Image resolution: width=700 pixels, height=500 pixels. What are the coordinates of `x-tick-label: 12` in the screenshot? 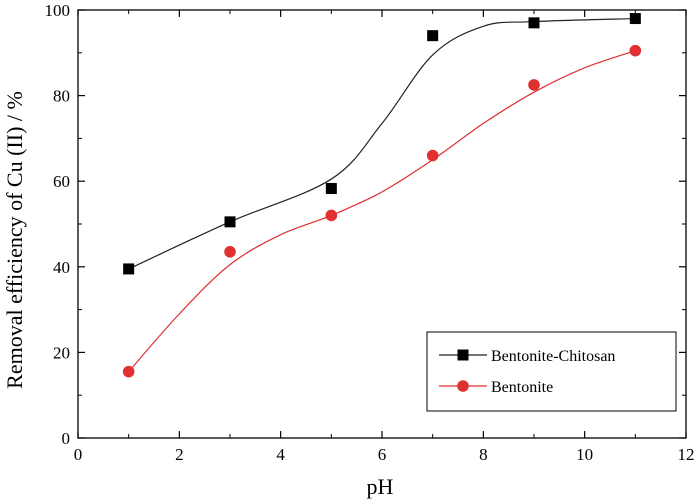 It's located at (686, 454).